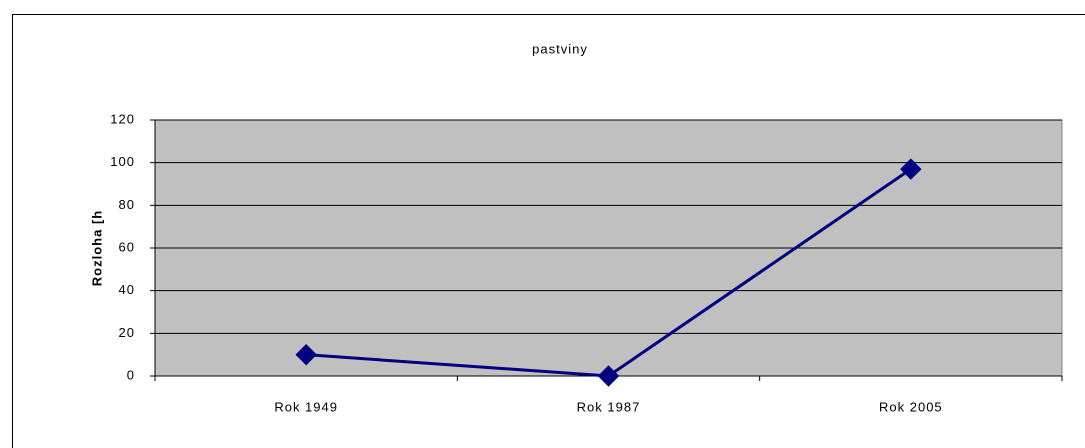 Image resolution: width=1085 pixels, height=448 pixels. What do you see at coordinates (127, 289) in the screenshot?
I see `y-tick-label: 40` at bounding box center [127, 289].